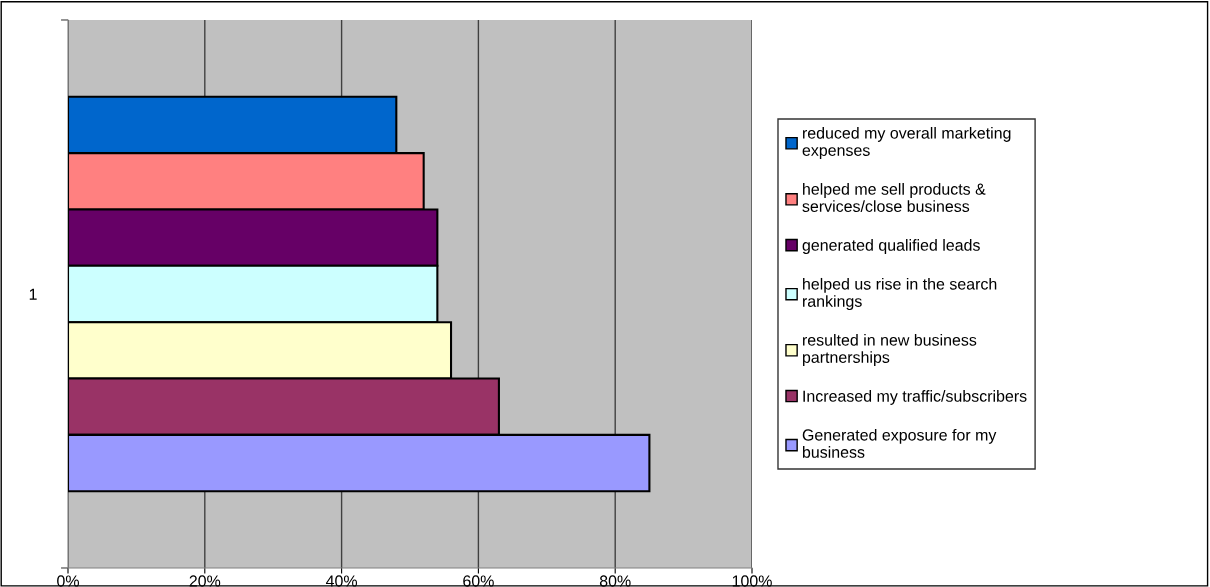  What do you see at coordinates (906, 143) in the screenshot?
I see `legend-label: reduced my overall marketing expenses` at bounding box center [906, 143].